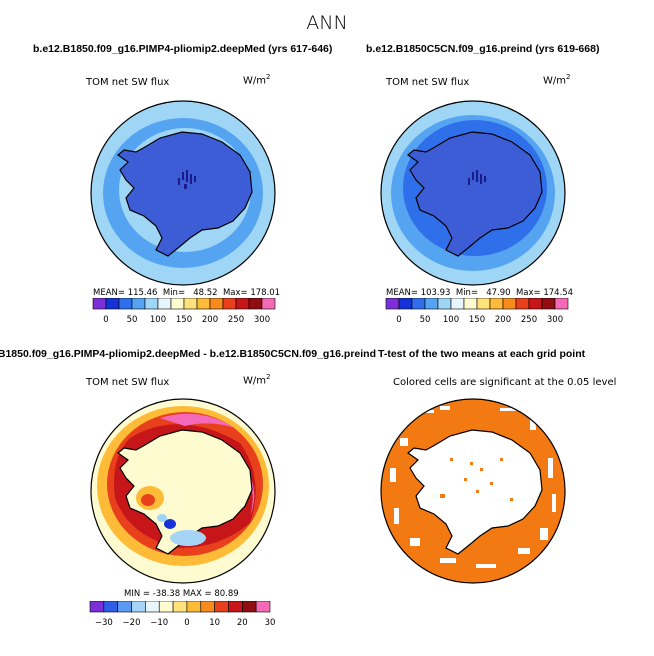 Image resolution: width=654 pixels, height=656 pixels. I want to click on colorbar-tick-label: −20, so click(132, 623).